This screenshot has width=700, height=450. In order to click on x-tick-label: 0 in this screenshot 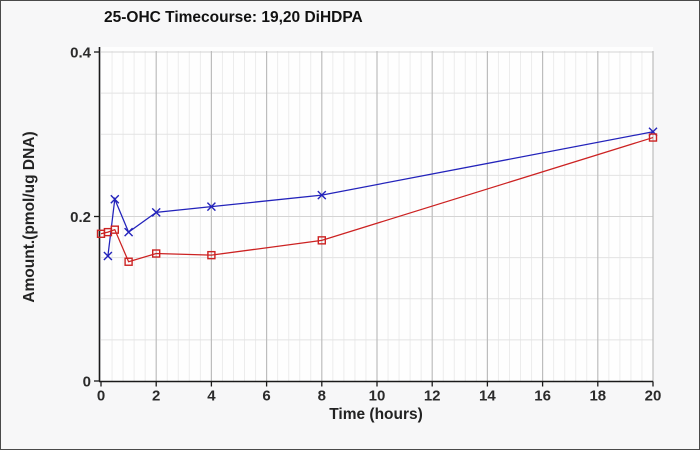, I will do `click(101, 396)`.